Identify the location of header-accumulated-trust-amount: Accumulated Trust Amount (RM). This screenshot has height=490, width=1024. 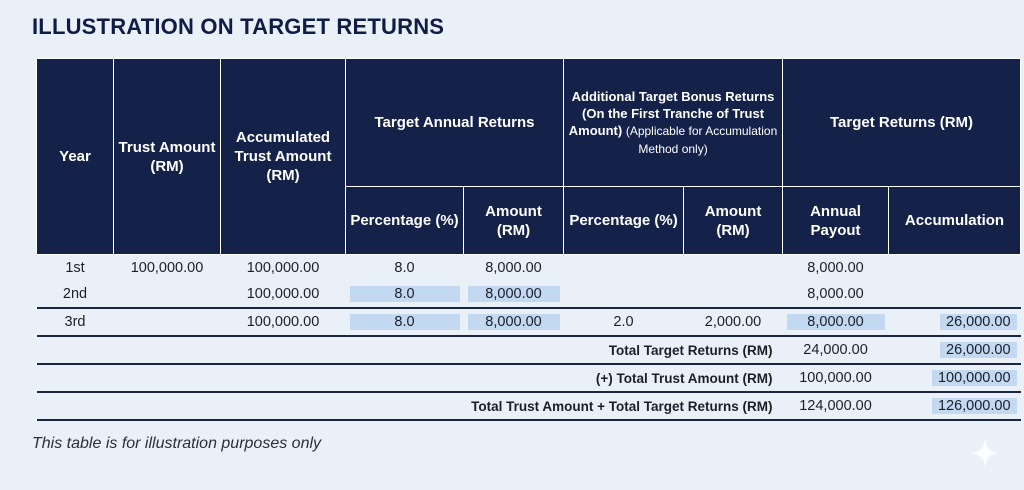
(283, 156).